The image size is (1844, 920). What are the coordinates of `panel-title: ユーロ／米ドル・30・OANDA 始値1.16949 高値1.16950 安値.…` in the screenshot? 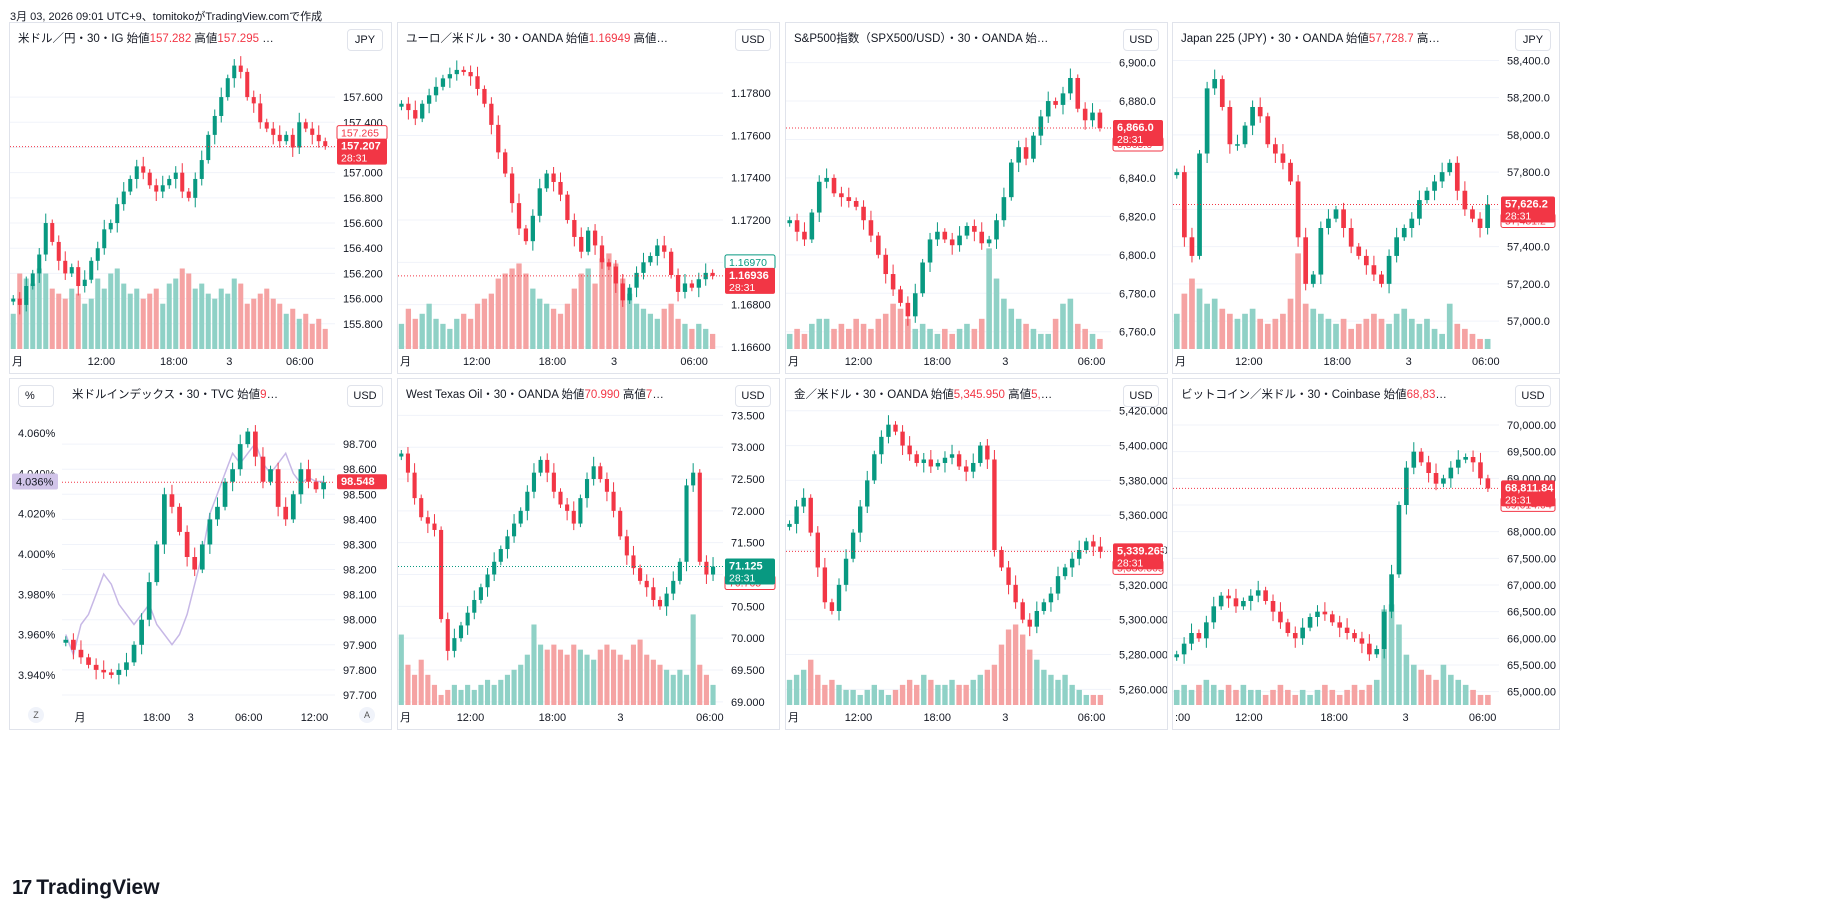 It's located at (537, 38).